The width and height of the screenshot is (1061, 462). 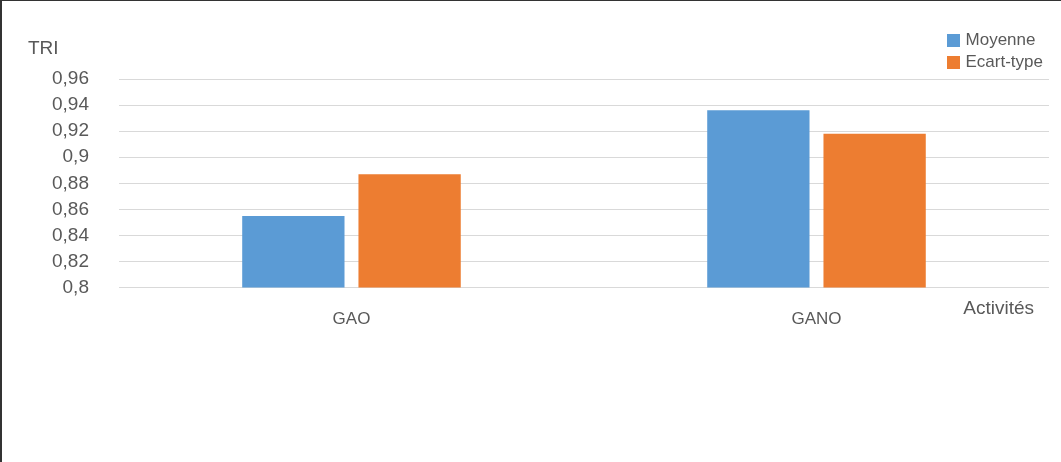 What do you see at coordinates (70, 260) in the screenshot?
I see `y-tick-label: 0,82` at bounding box center [70, 260].